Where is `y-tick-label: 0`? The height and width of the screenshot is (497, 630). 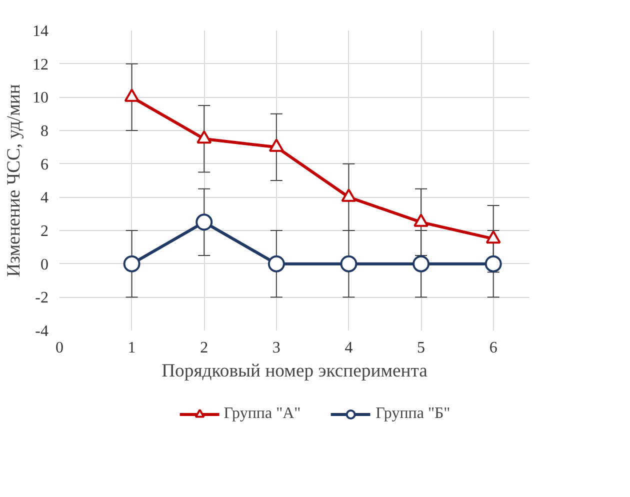
y-tick-label: 0 is located at coordinates (44, 265).